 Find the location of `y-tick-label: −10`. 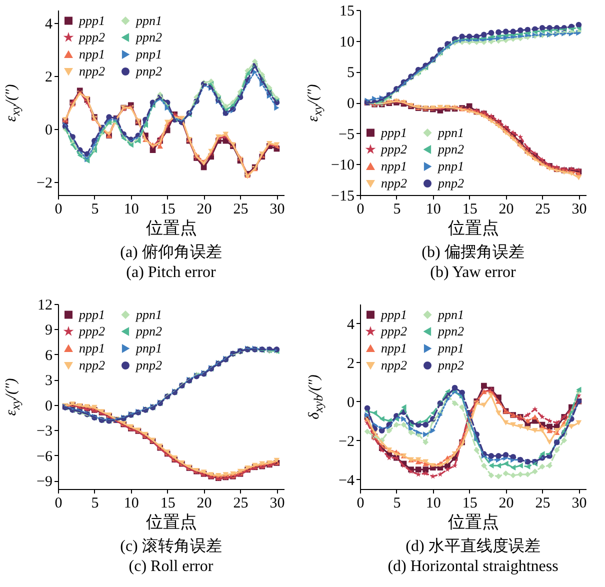

y-tick-label: −10 is located at coordinates (342, 166).